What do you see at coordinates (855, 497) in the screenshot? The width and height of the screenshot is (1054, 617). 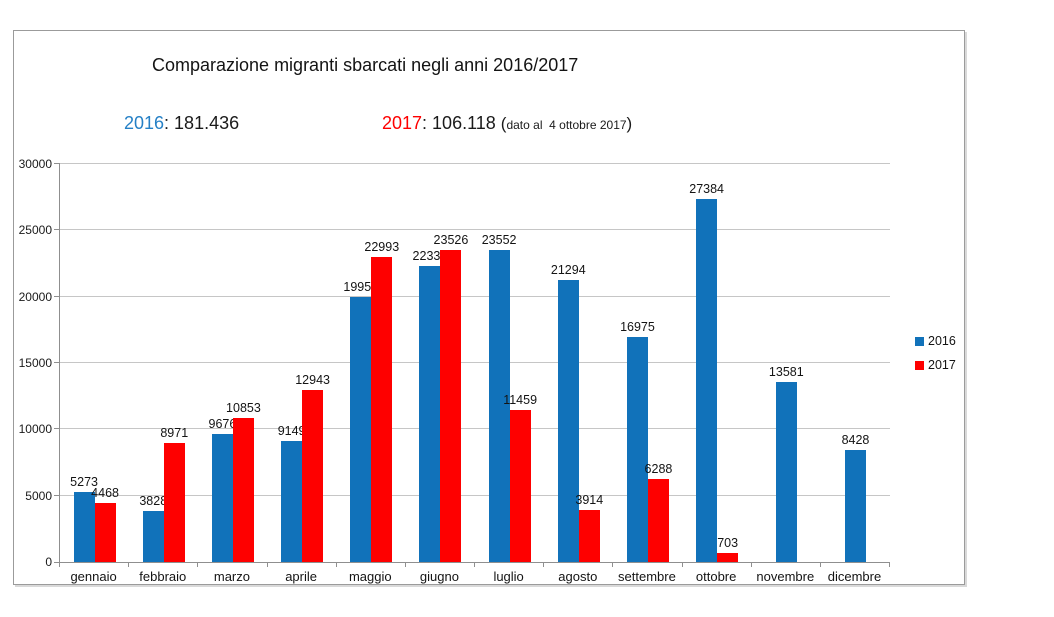 I see `bar-pair-dicembre: 8428` at bounding box center [855, 497].